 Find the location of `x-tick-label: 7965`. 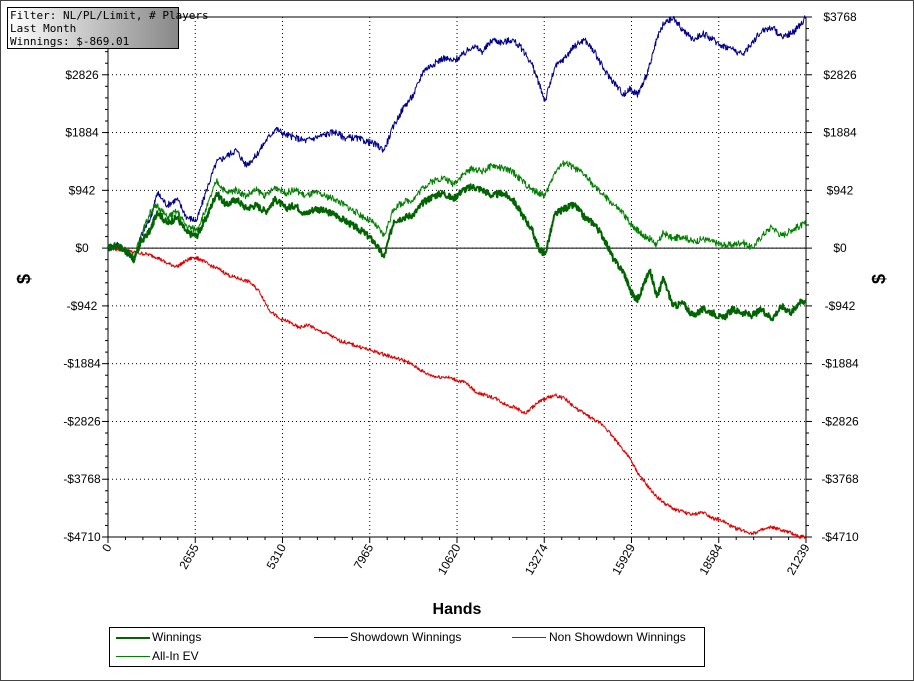

x-tick-label: 7965 is located at coordinates (364, 556).